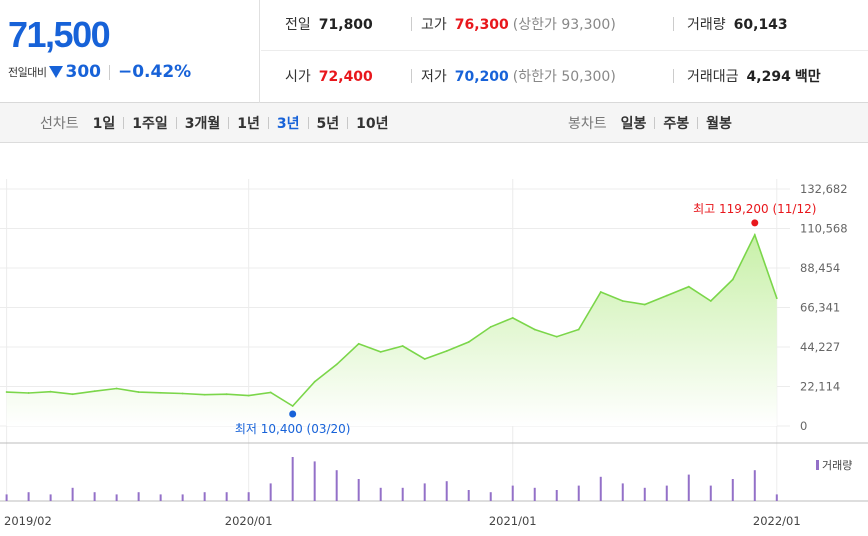 Image resolution: width=868 pixels, height=536 pixels. What do you see at coordinates (288, 124) in the screenshot?
I see `period-3y-tab: 3년` at bounding box center [288, 124].